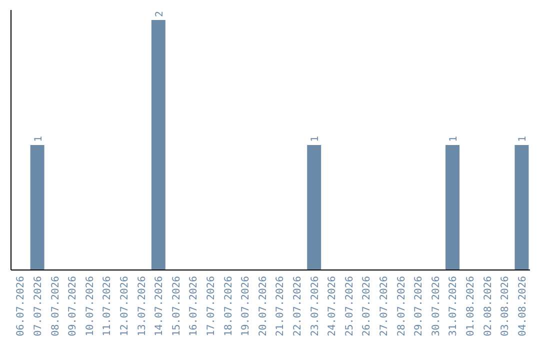 This screenshot has width=540, height=340. What do you see at coordinates (263, 306) in the screenshot?
I see `x-tick-label: 20.07.2026` at bounding box center [263, 306].